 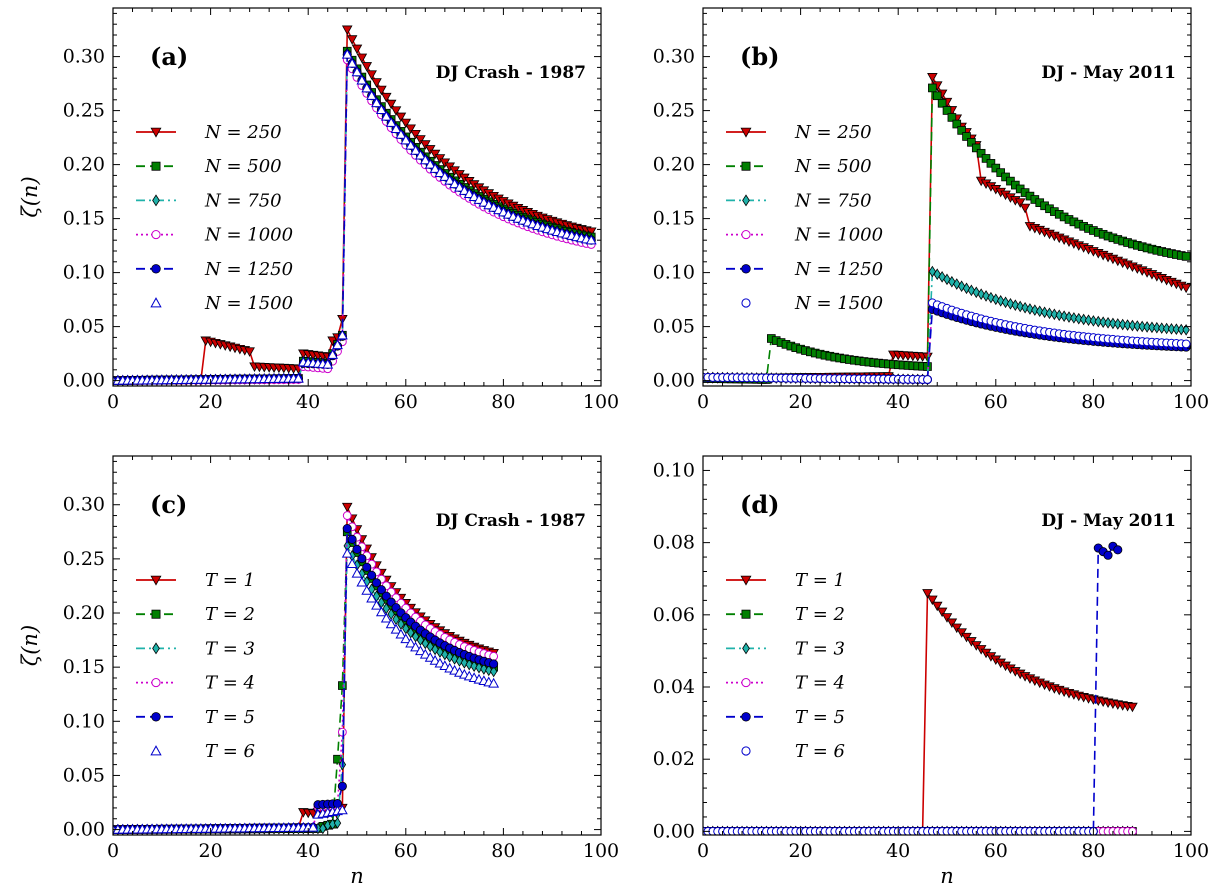 What do you see at coordinates (838, 235) in the screenshot?
I see `legend-label: N = 1000` at bounding box center [838, 235].